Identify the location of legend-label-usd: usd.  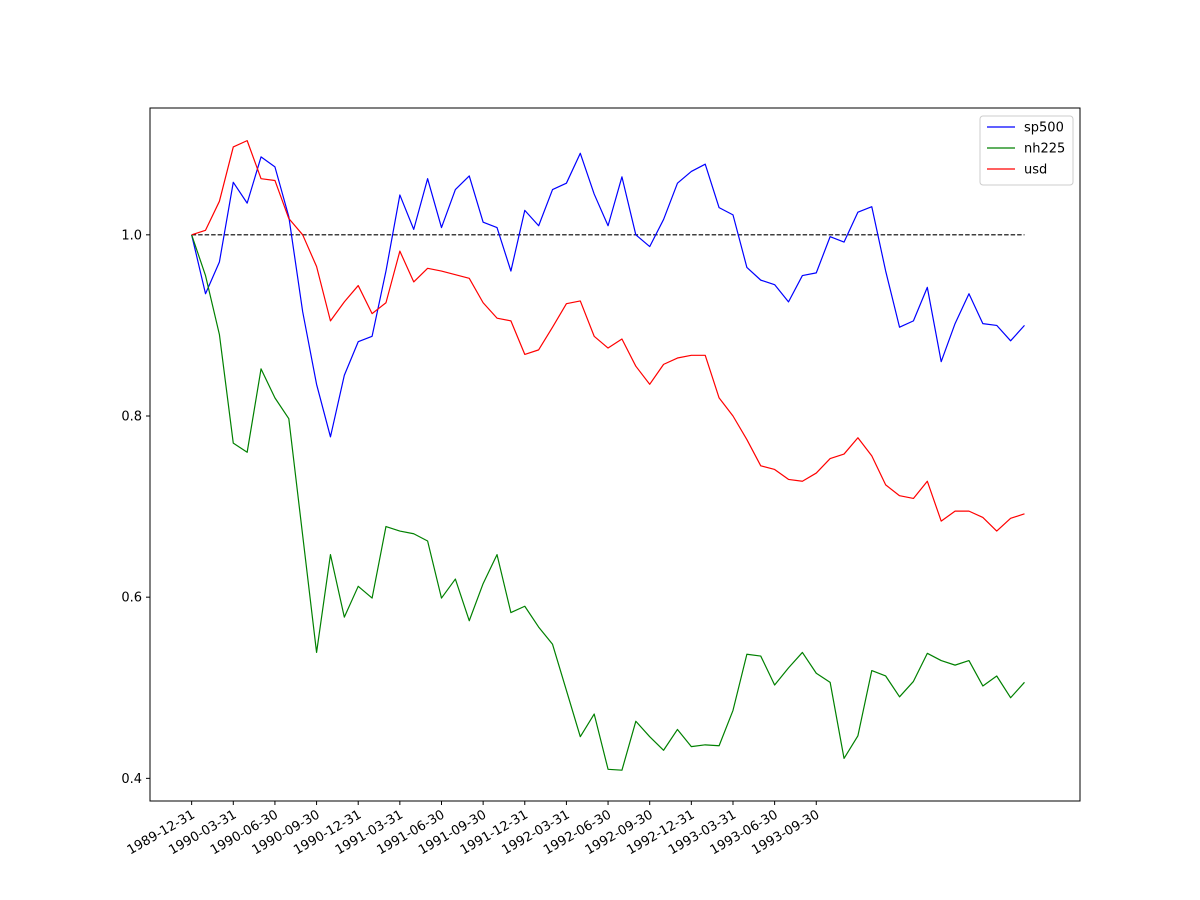
(1035, 170).